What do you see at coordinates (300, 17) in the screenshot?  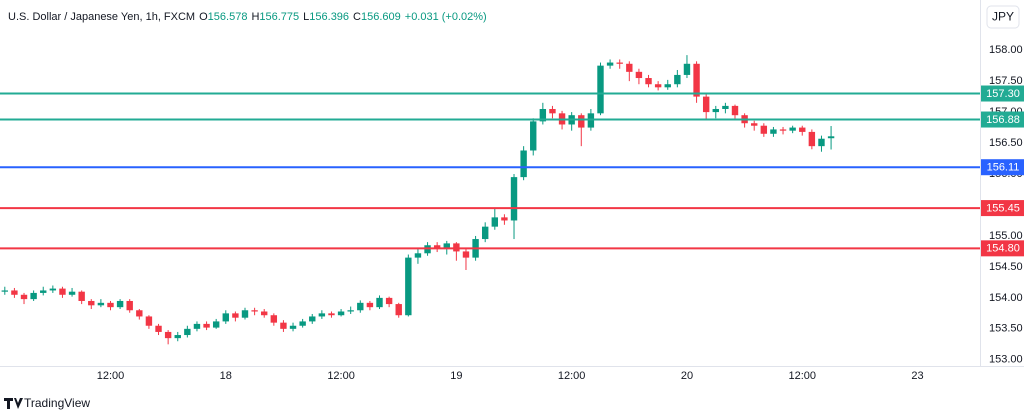 I see `ohlc: O156.578 H156.775 L156.396 C156.609` at bounding box center [300, 17].